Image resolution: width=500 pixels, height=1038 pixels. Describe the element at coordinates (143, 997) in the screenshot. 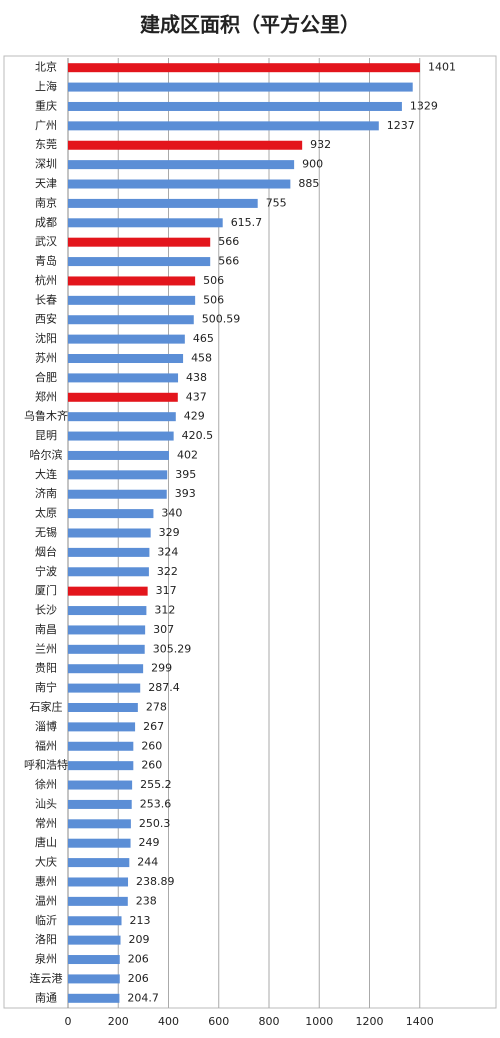

I see `value-label: 204.7` at that location.